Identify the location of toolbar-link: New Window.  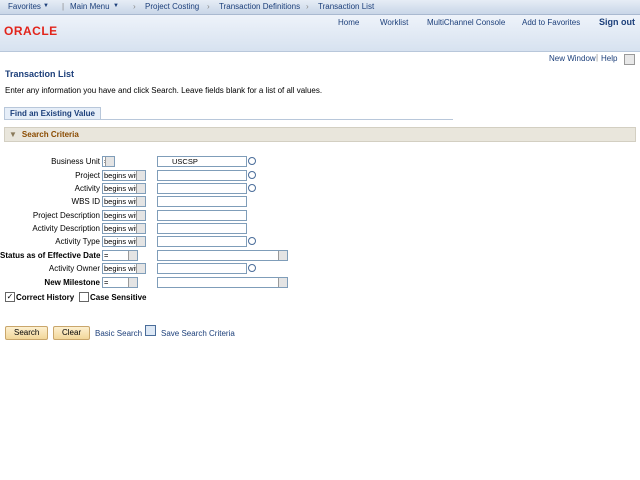
(572, 58).